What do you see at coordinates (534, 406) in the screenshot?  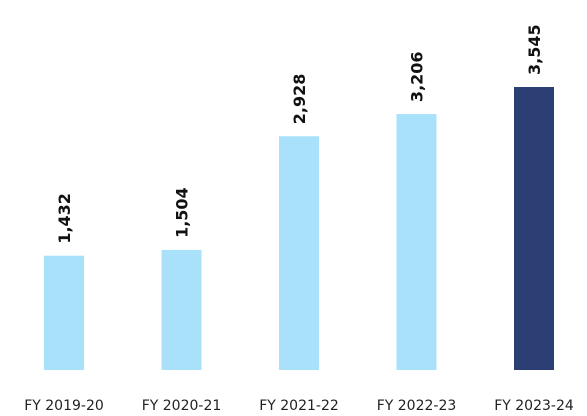 I see `x-tick-label: FY 2023-24` at bounding box center [534, 406].